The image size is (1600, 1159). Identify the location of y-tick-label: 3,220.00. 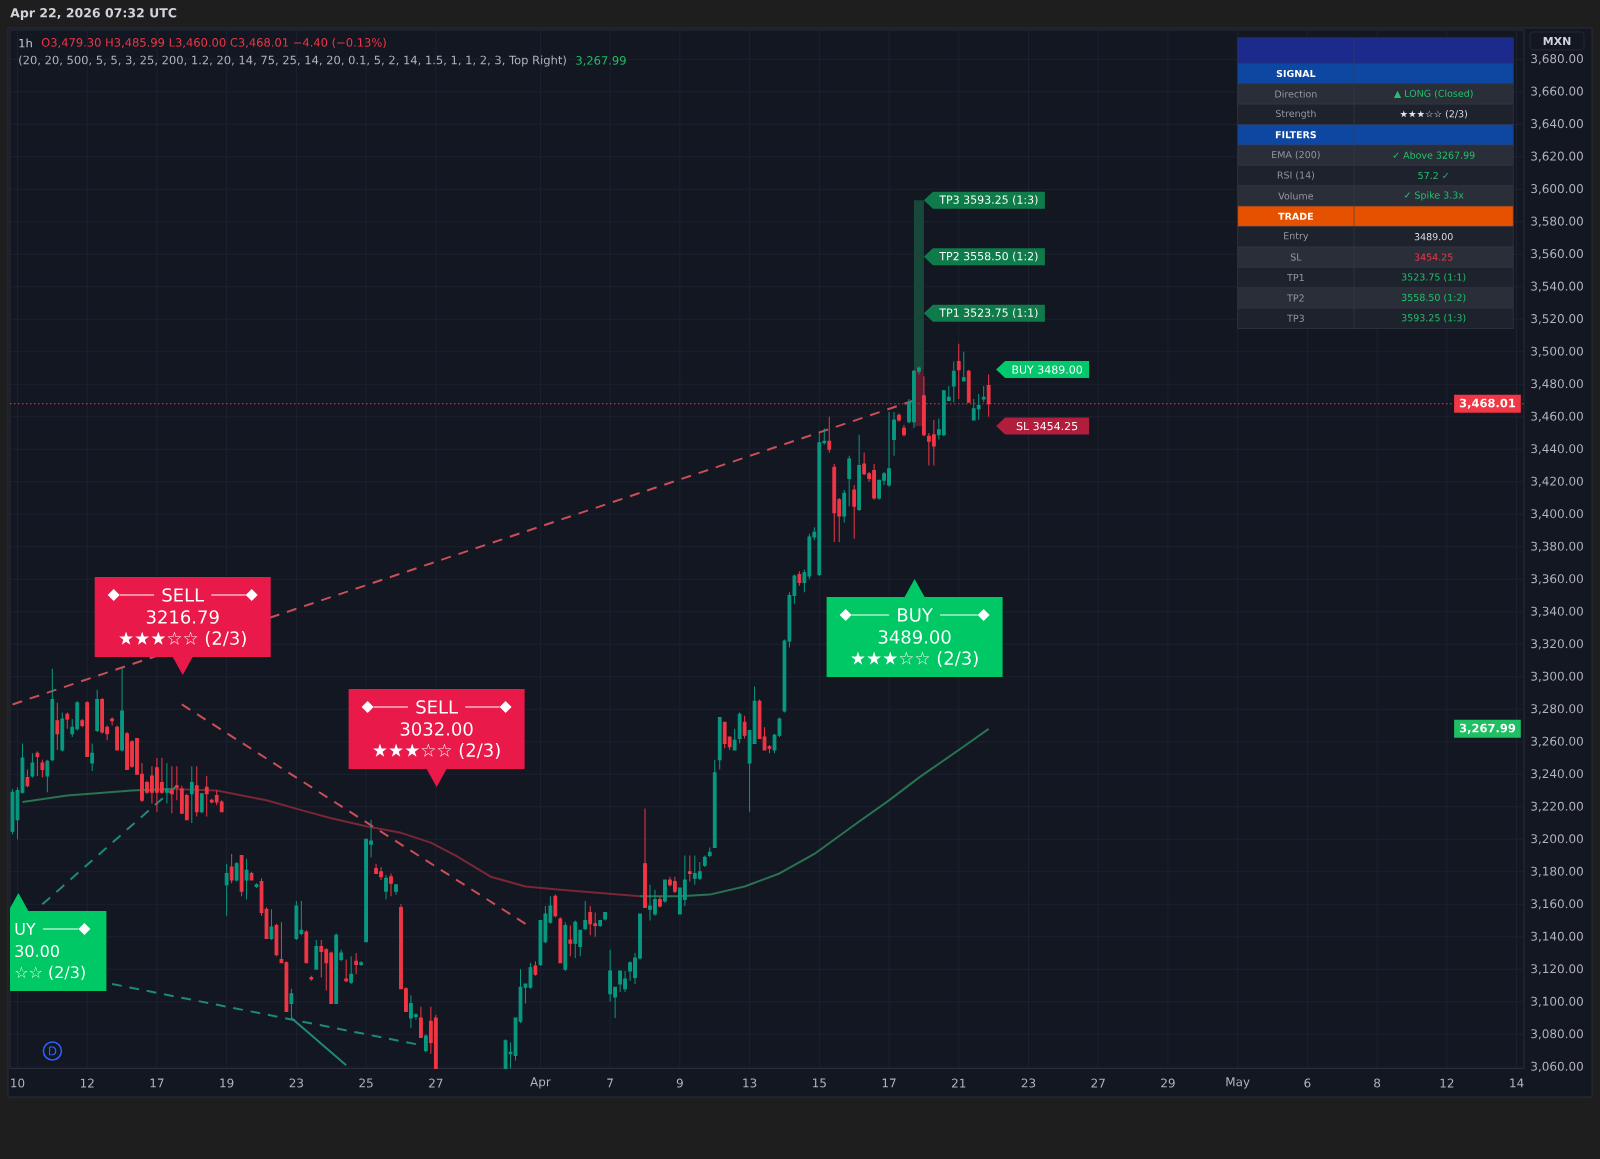
(1557, 806).